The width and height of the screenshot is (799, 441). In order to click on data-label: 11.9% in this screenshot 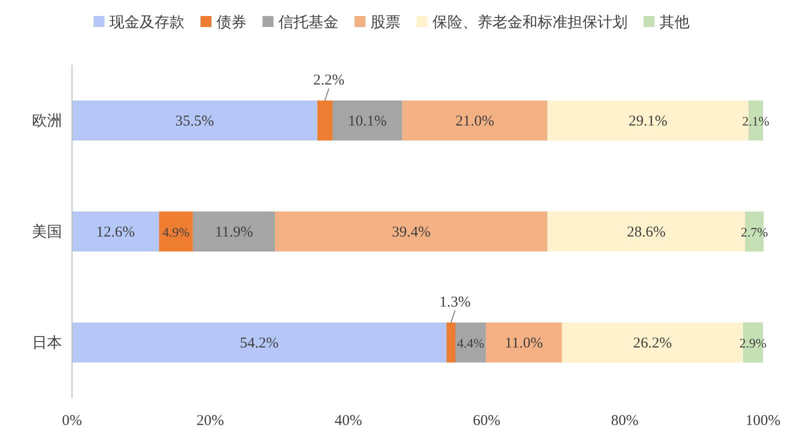, I will do `click(234, 232)`.